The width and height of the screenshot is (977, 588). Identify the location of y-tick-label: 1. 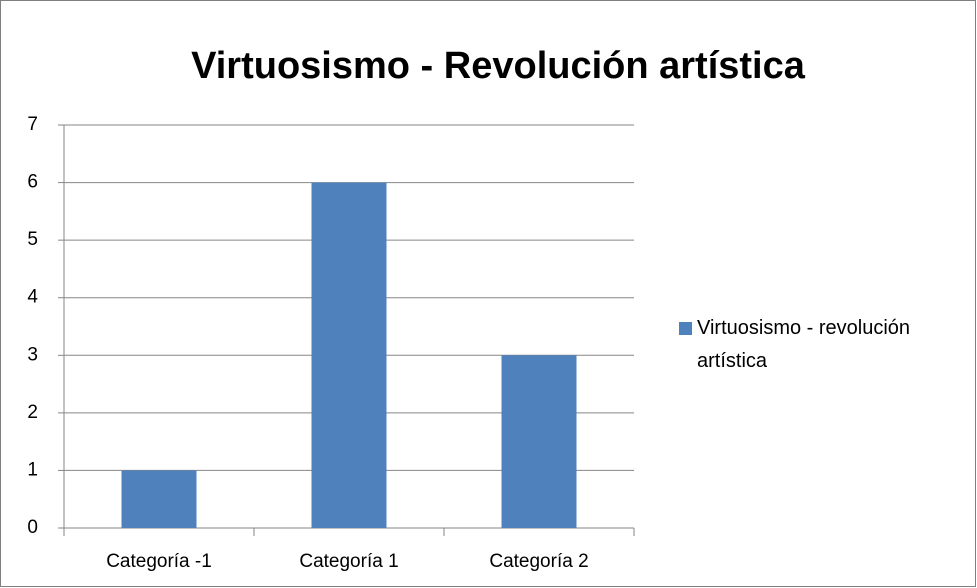
(32, 469).